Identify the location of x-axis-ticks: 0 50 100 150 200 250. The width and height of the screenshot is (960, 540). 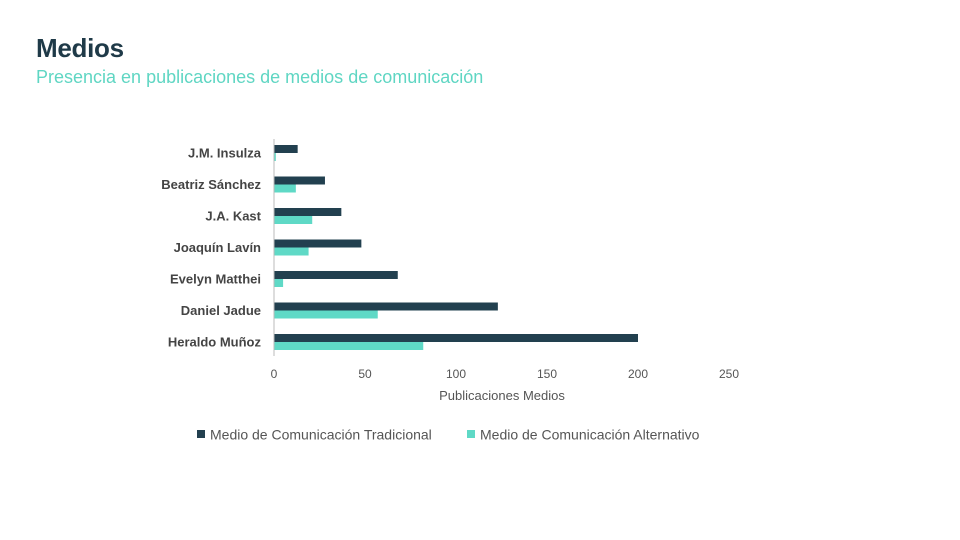
(505, 374).